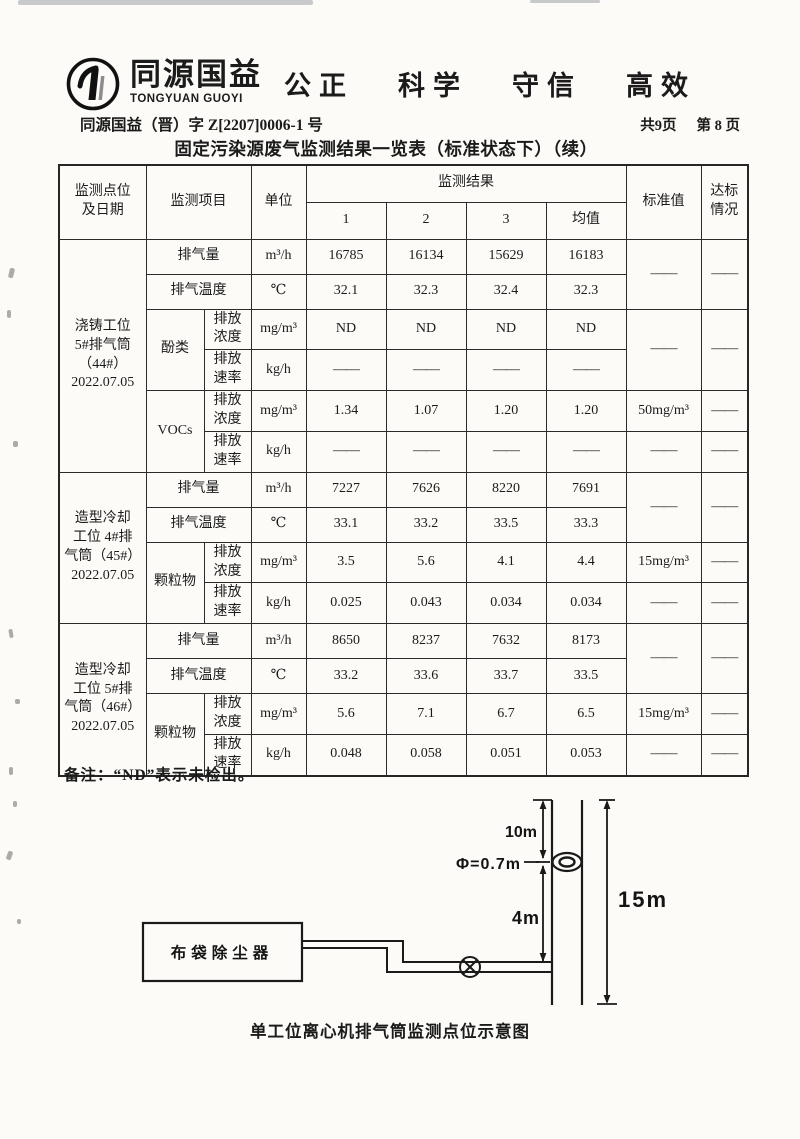 The image size is (800, 1139). Describe the element at coordinates (506, 291) in the screenshot. I see `data-cell: 32.4` at that location.